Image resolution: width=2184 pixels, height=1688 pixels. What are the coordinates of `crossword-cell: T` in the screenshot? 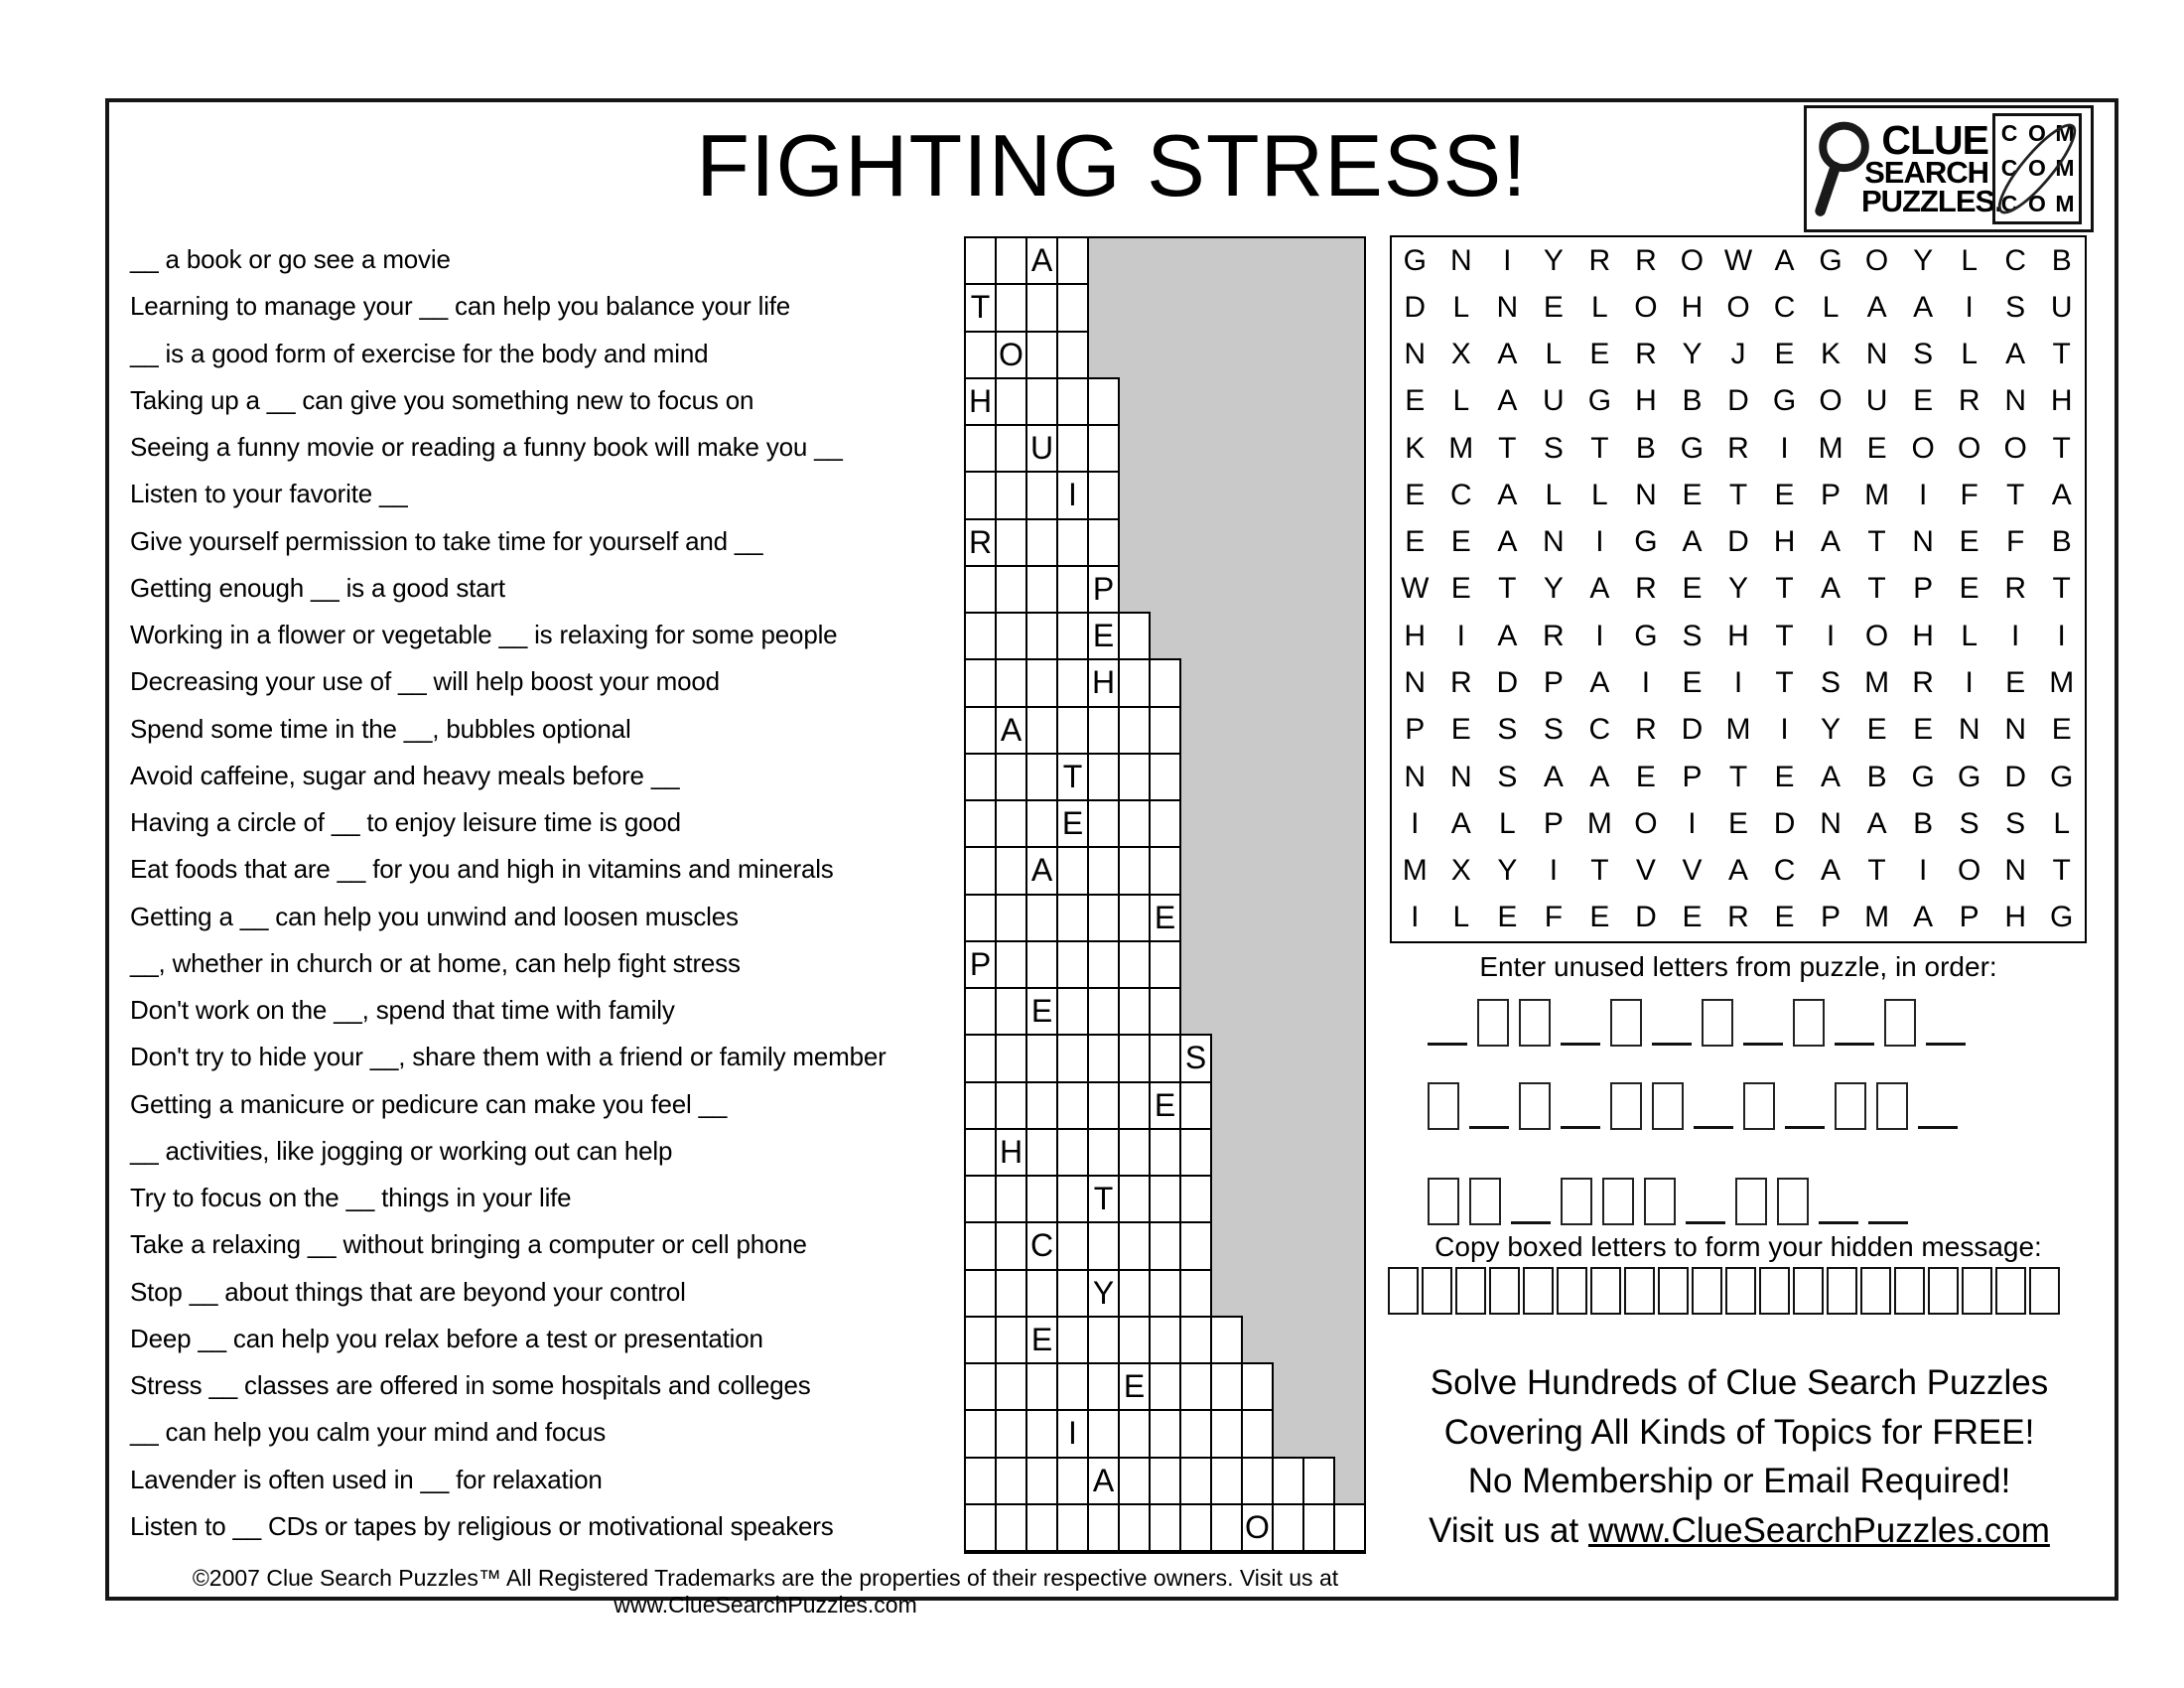 It's located at (980, 308).